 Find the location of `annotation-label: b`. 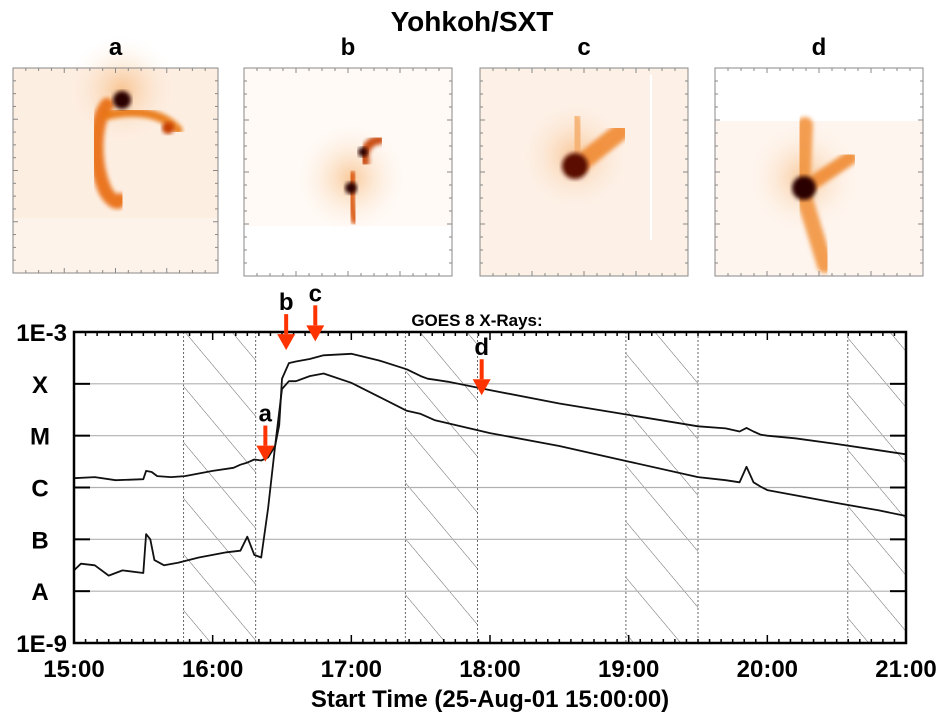

annotation-label: b is located at coordinates (286, 302).